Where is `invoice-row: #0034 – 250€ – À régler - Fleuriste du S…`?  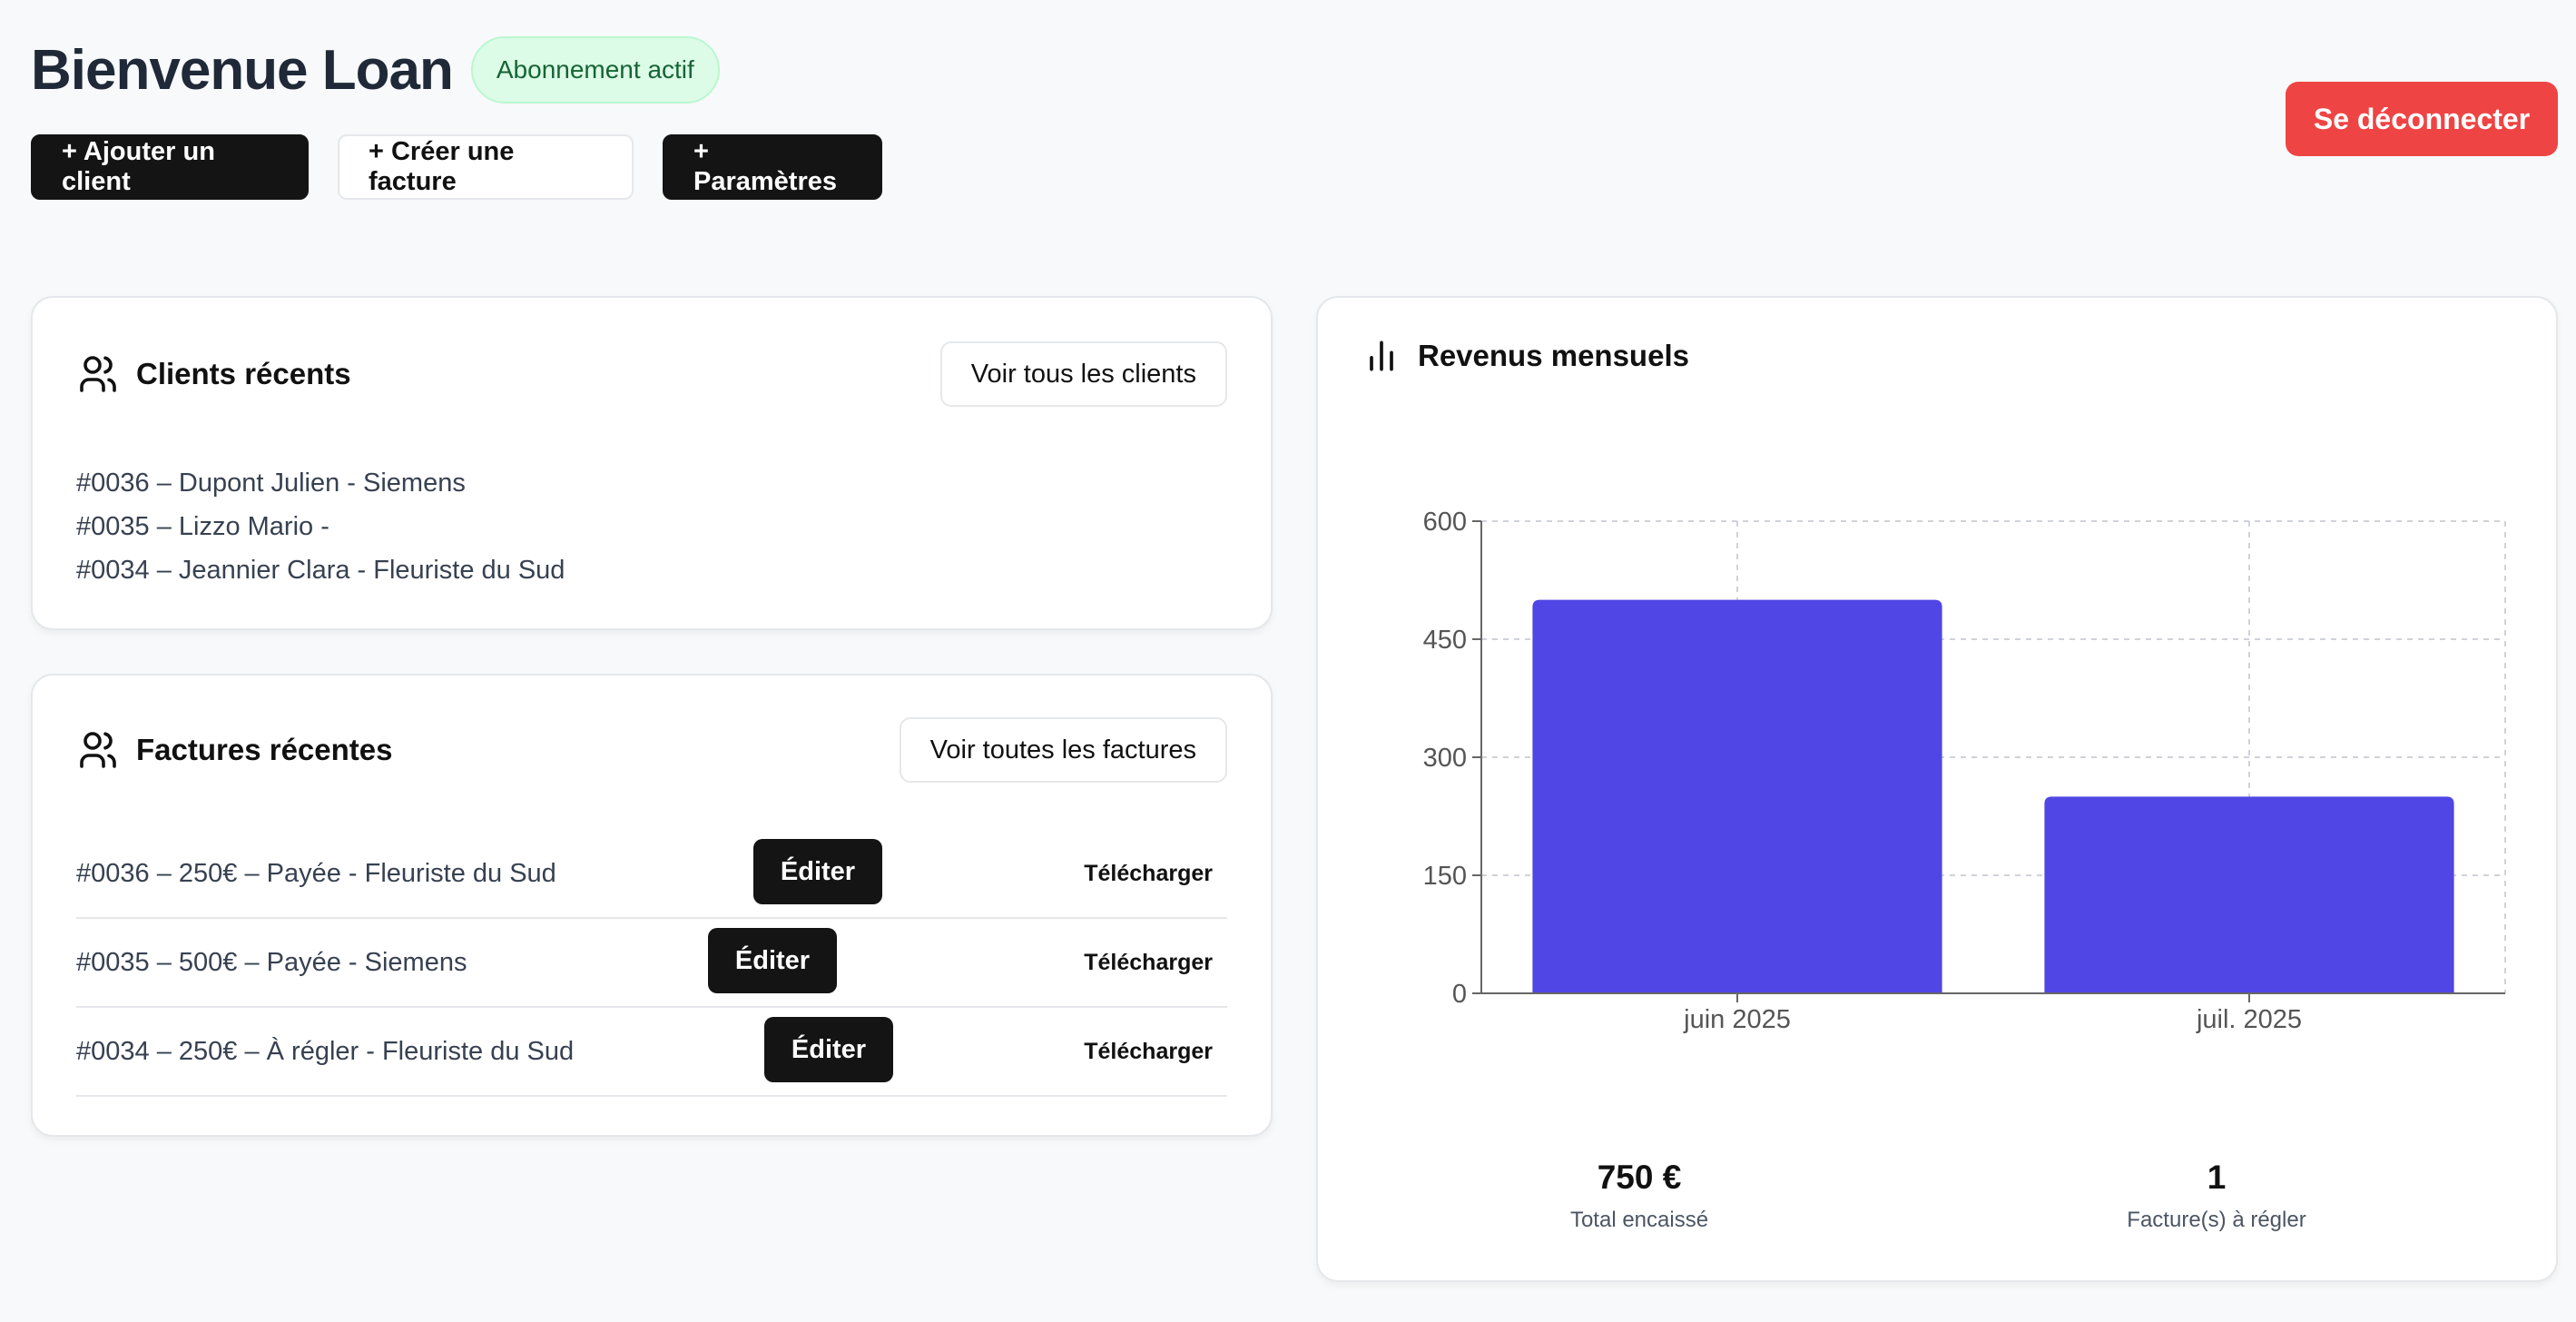 invoice-row: #0034 – 250€ – À régler - Fleuriste du S… is located at coordinates (651, 1052).